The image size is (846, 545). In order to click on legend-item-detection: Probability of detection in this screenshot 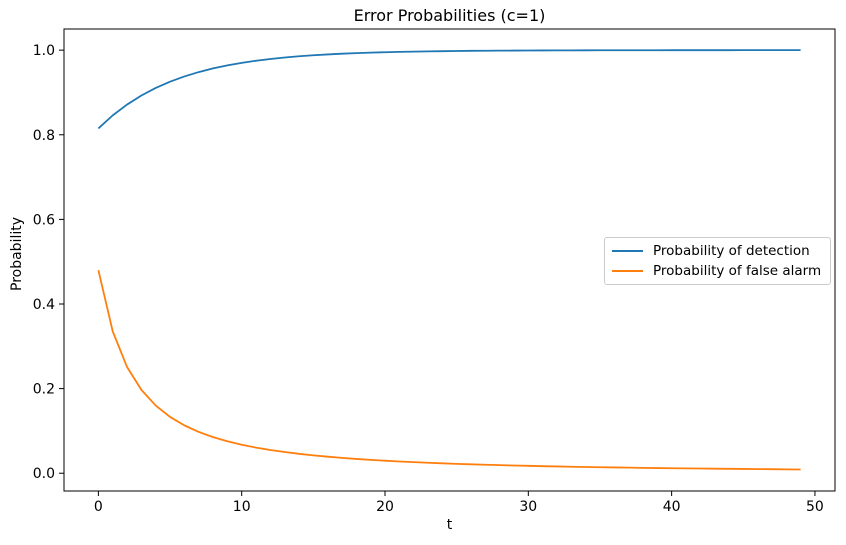, I will do `click(718, 251)`.